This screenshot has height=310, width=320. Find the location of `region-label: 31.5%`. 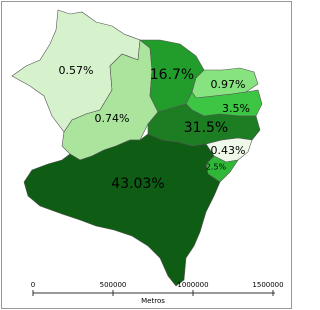

region-label: 31.5% is located at coordinates (206, 128).